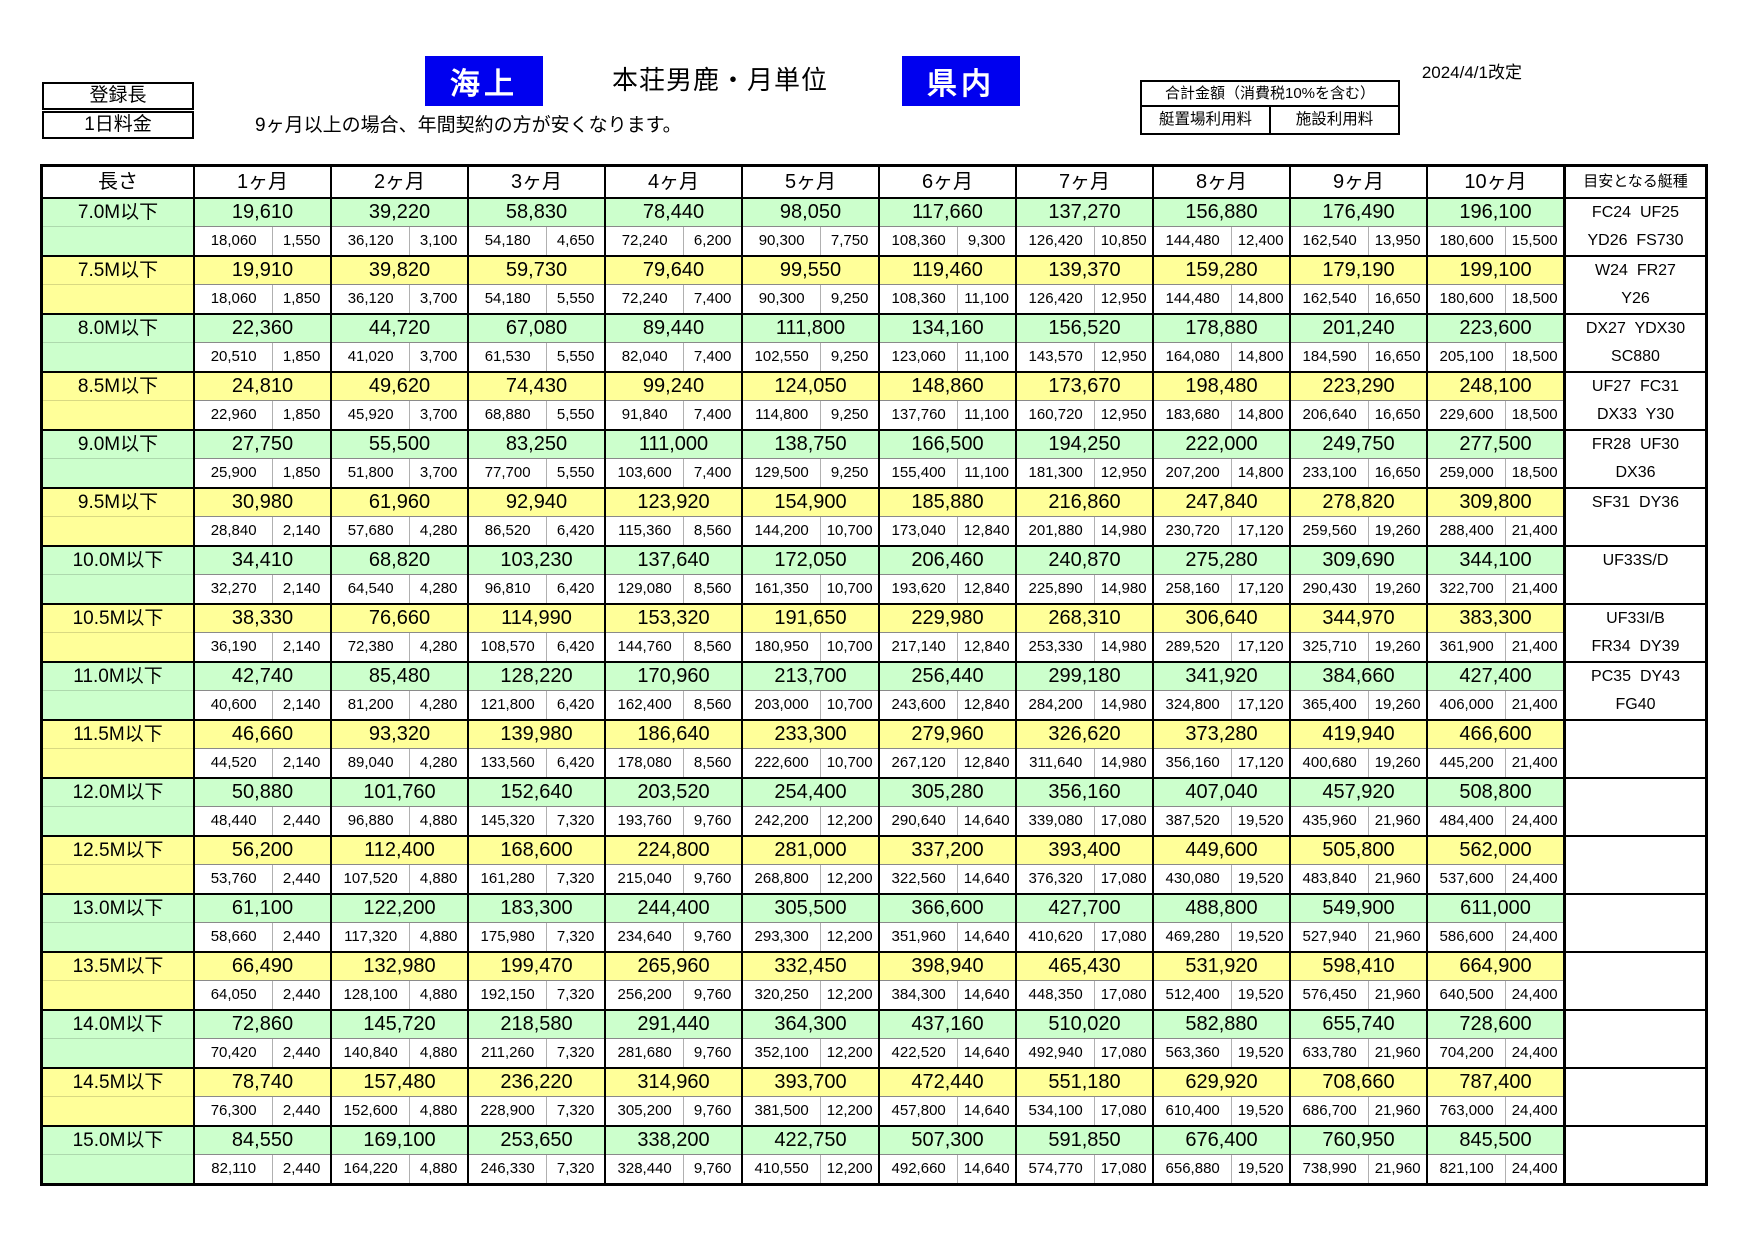  I want to click on fee-breakdown-row: 365,400 19,260, so click(1358, 705).